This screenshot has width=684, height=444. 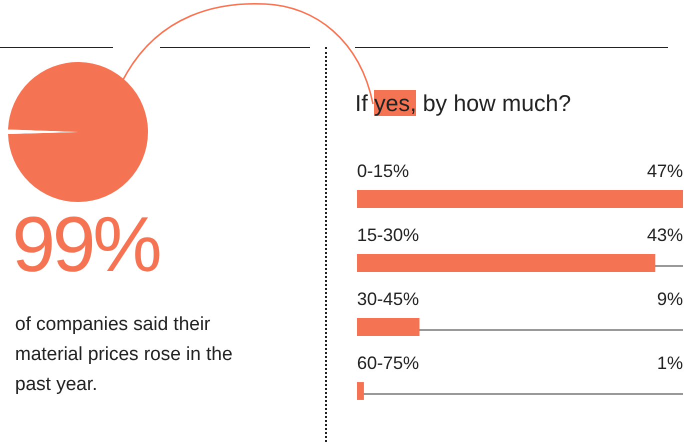 What do you see at coordinates (669, 363) in the screenshot?
I see `data-label: 1%` at bounding box center [669, 363].